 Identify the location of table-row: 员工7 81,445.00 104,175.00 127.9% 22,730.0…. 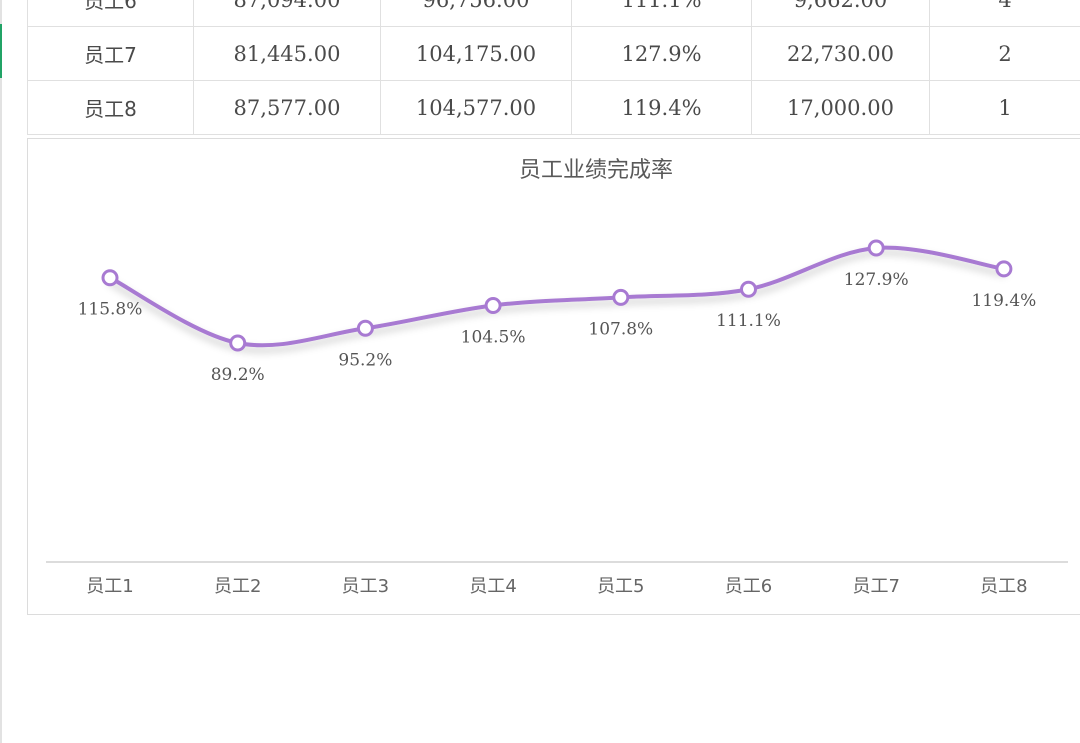
(553, 53).